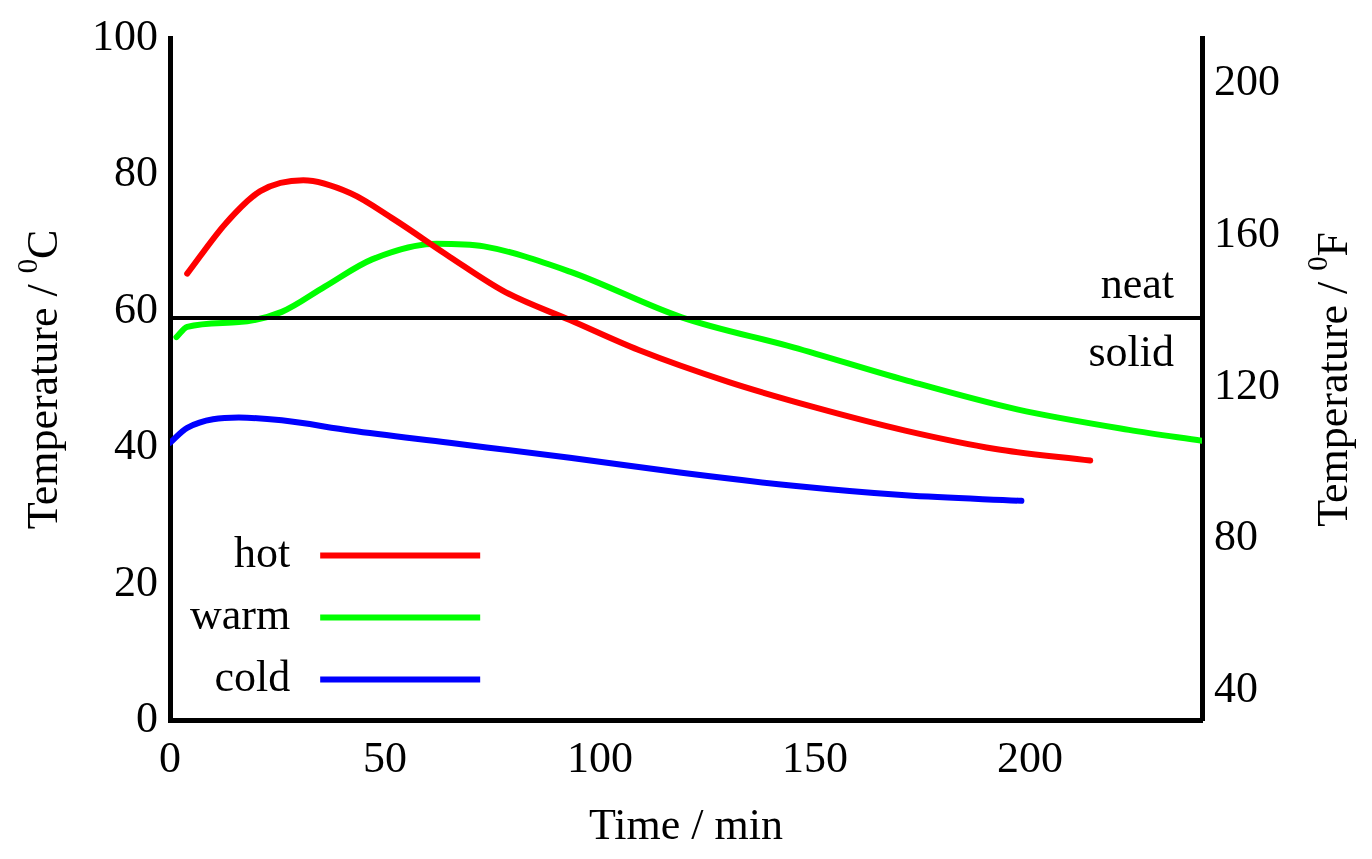 This screenshot has width=1372, height=859. I want to click on y2-tick-label: 80, so click(1236, 536).